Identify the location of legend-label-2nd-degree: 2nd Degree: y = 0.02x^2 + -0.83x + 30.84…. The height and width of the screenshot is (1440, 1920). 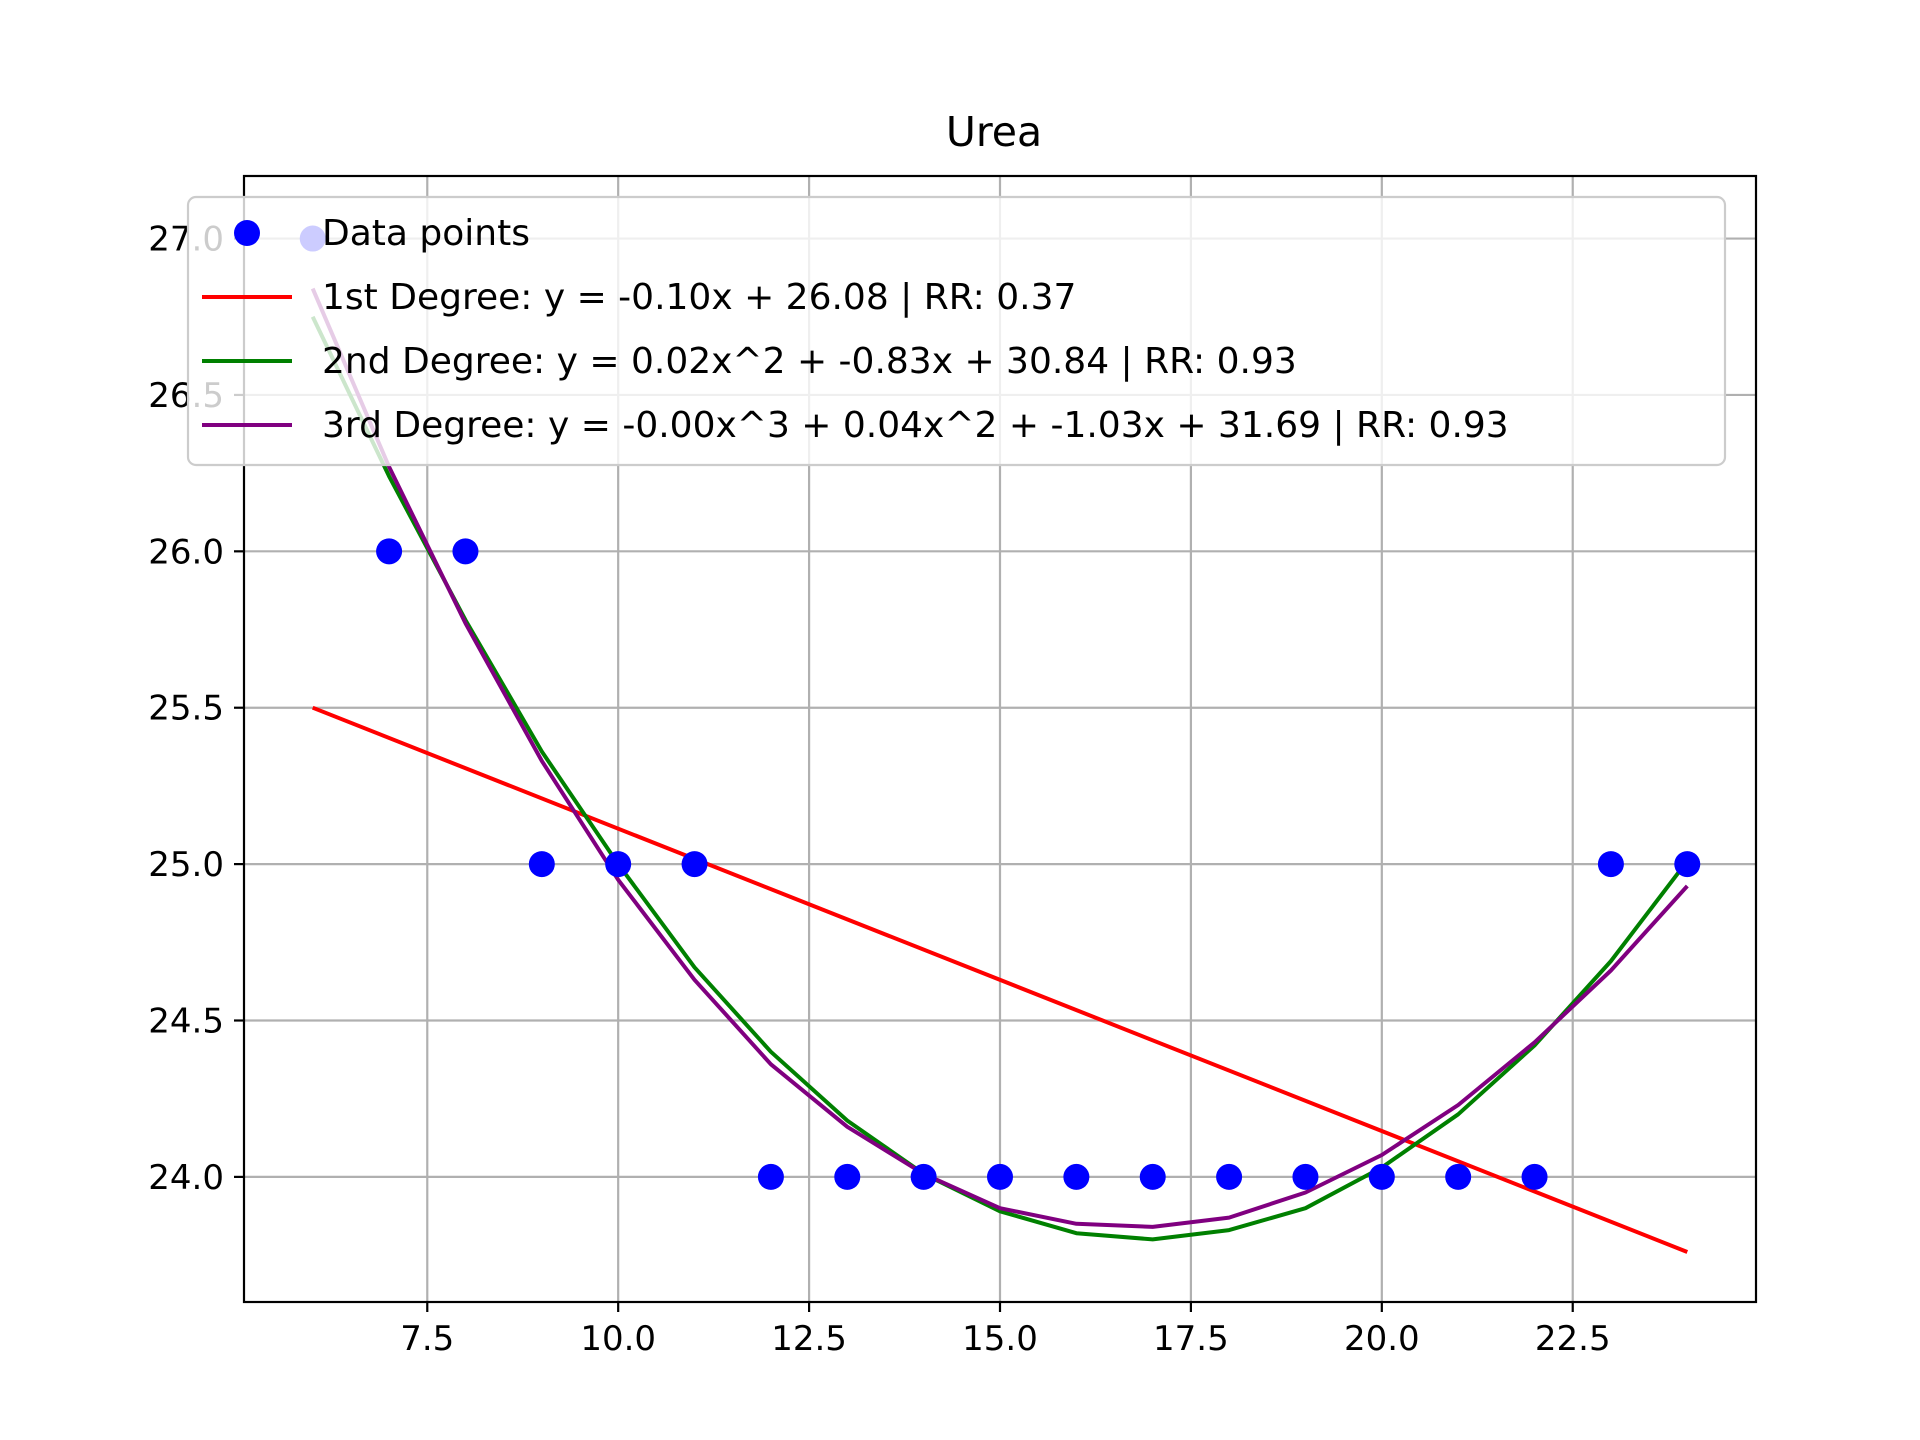
(809, 361).